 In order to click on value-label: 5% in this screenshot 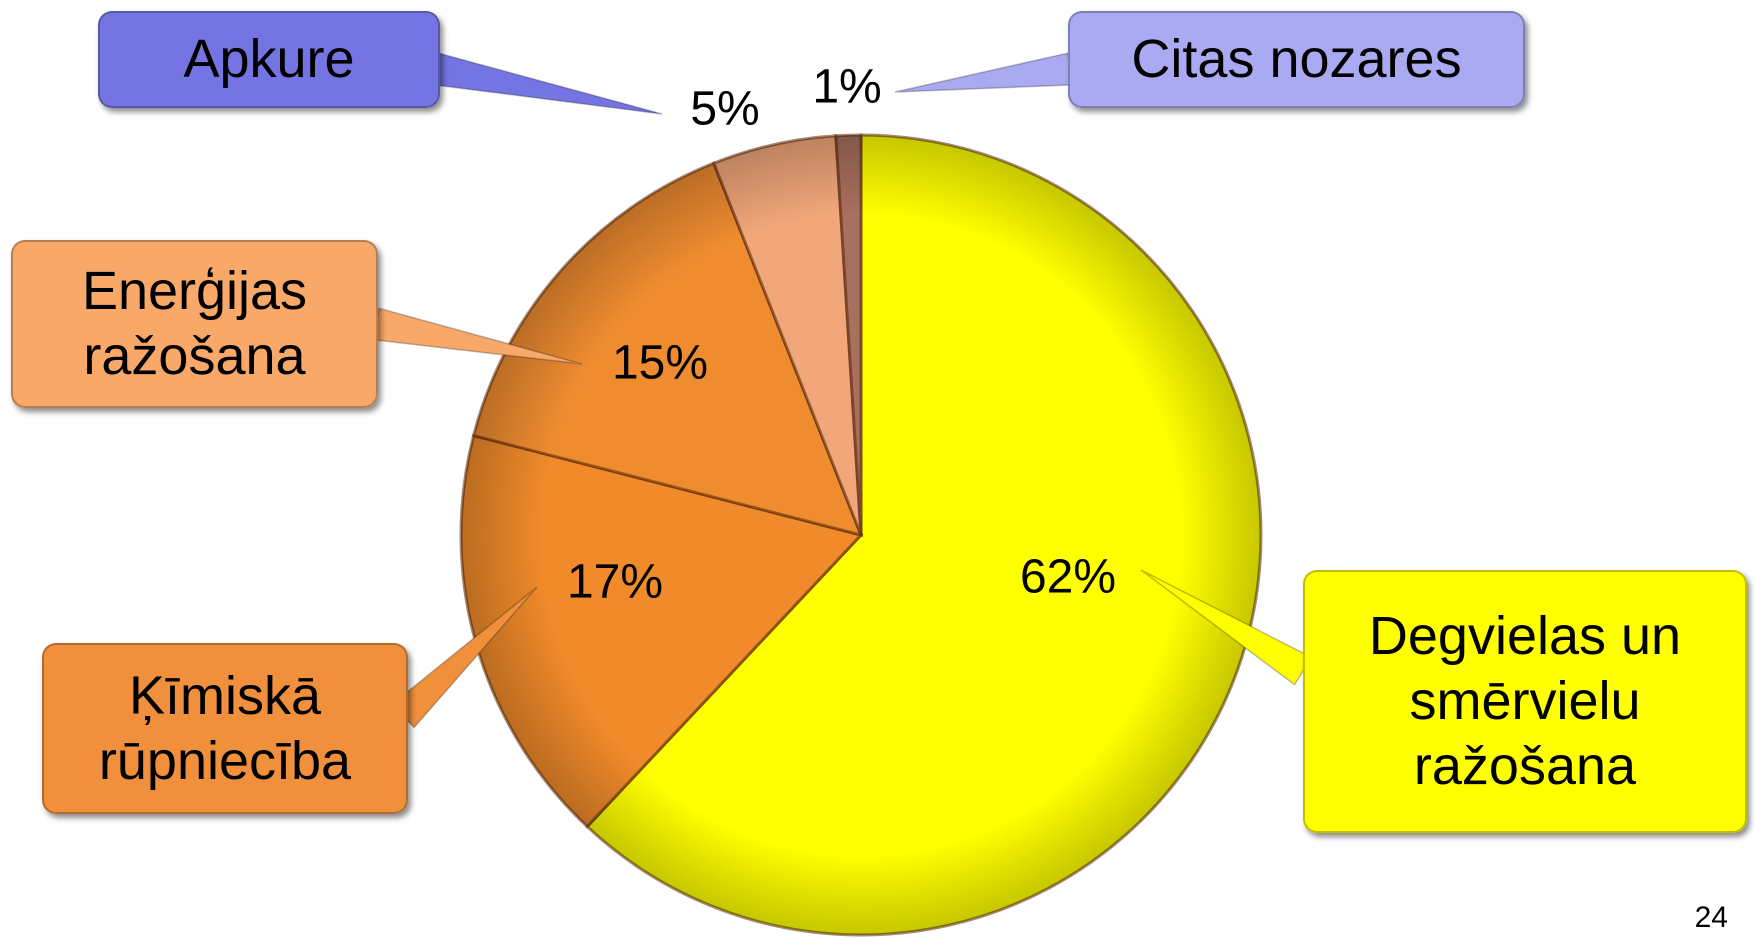, I will do `click(724, 109)`.